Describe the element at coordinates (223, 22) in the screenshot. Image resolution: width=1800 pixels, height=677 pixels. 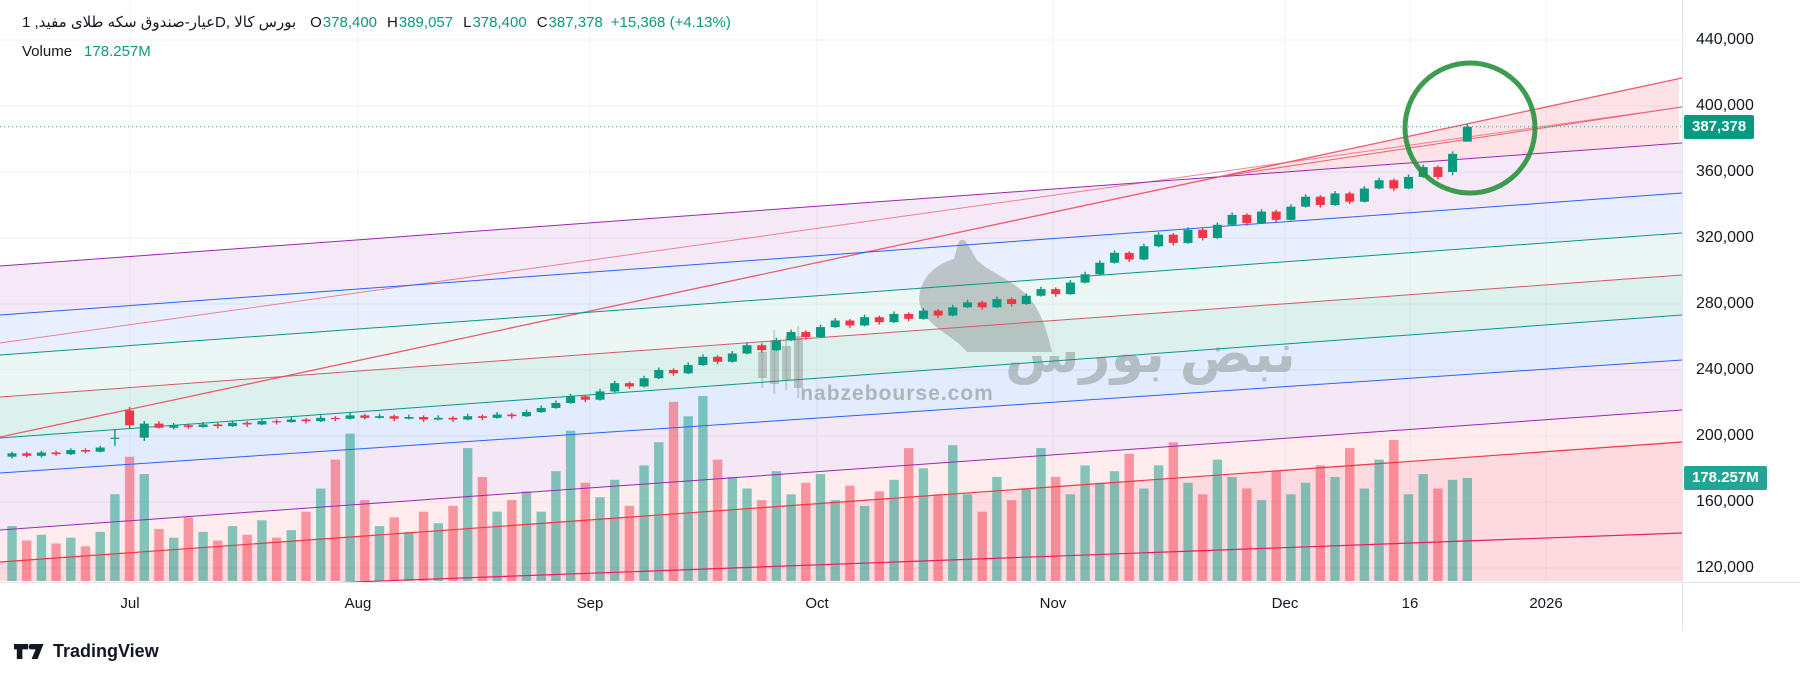
I see `interval-label: D,` at that location.